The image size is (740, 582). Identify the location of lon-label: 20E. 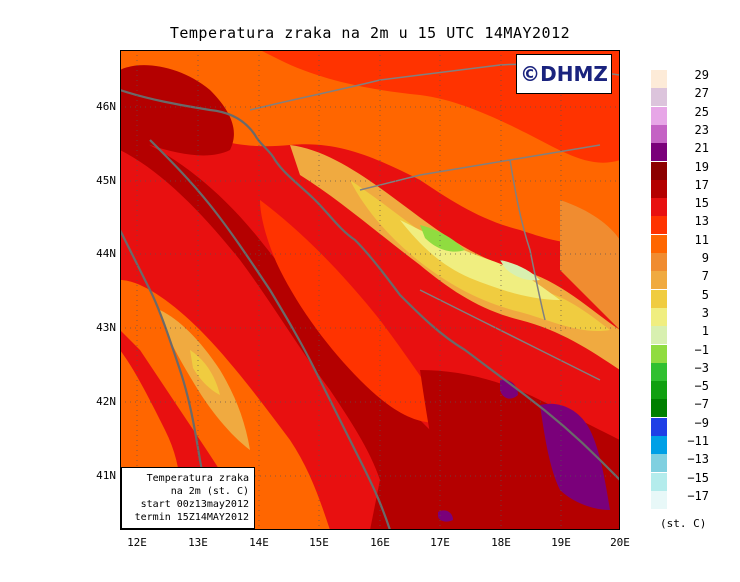
(620, 542).